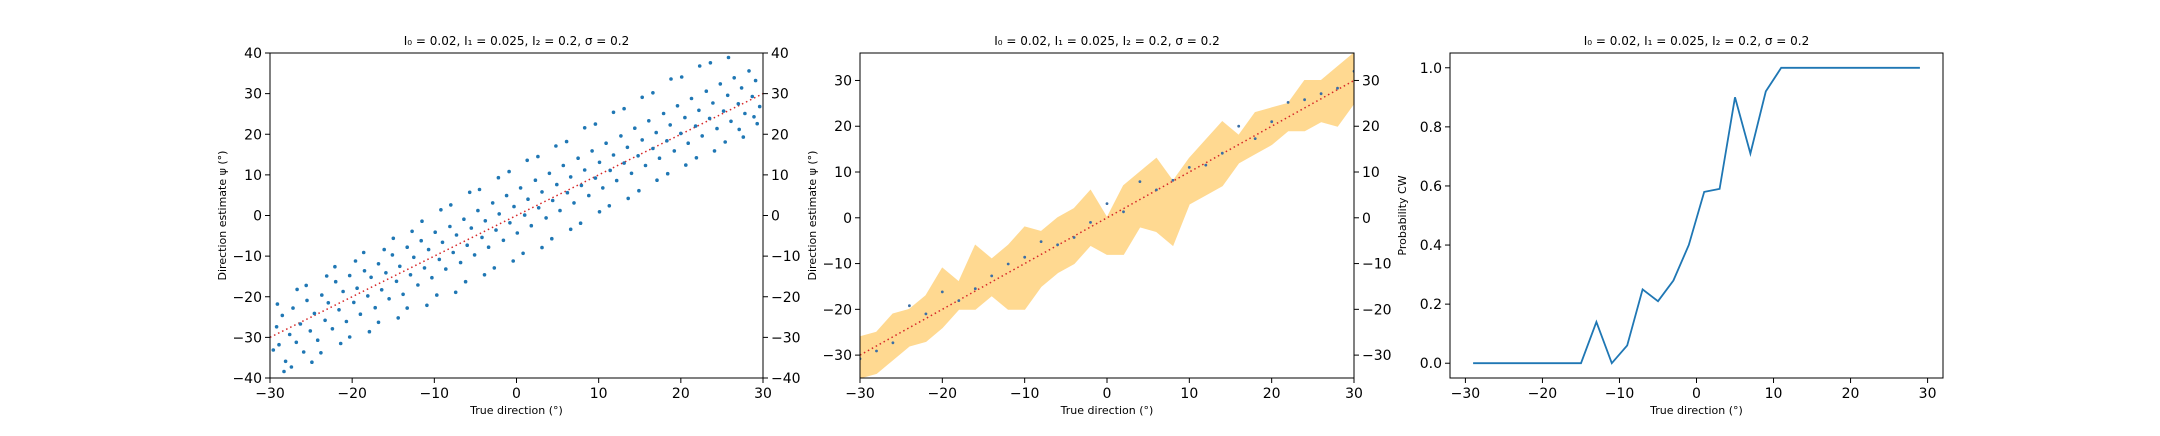 This screenshot has width=2160, height=436. Describe the element at coordinates (1354, 394) in the screenshot. I see `x-tick-label: 30` at that location.